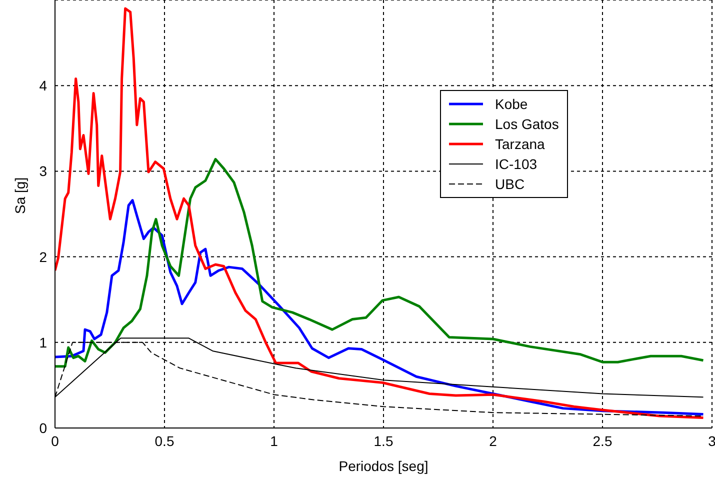 The height and width of the screenshot is (479, 715). What do you see at coordinates (43, 256) in the screenshot?
I see `y-tick-label: 2` at bounding box center [43, 256].